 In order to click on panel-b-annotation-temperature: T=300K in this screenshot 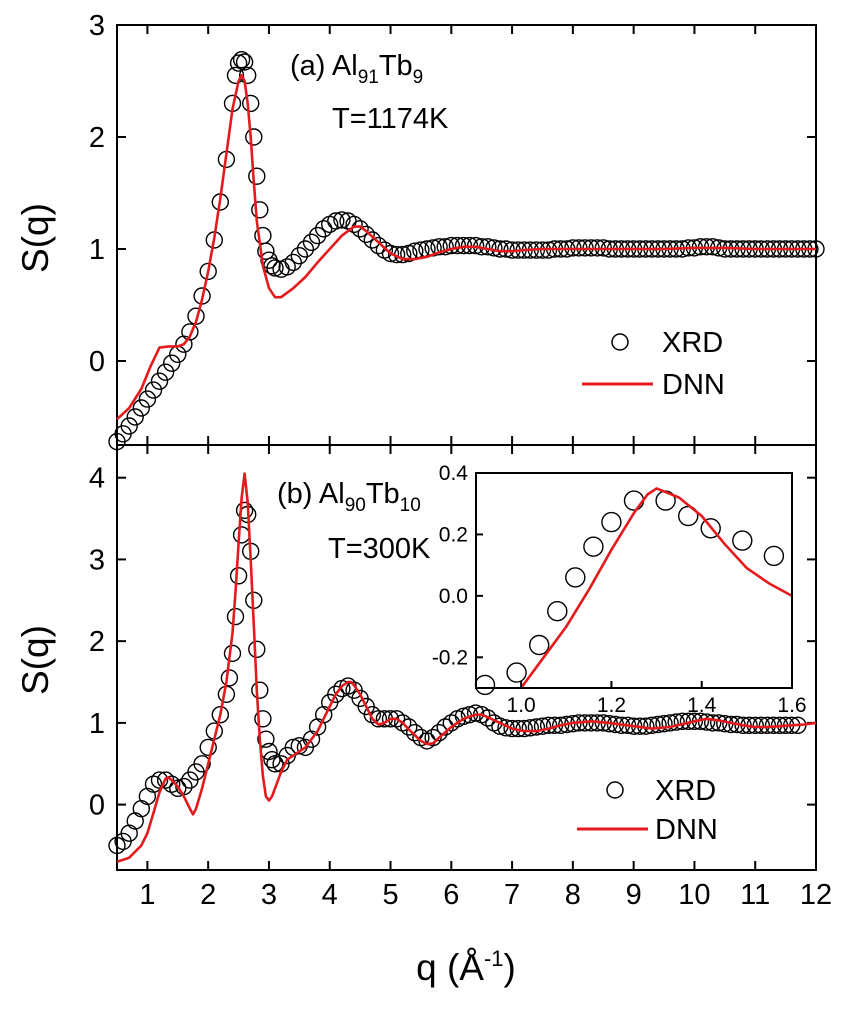, I will do `click(379, 549)`.